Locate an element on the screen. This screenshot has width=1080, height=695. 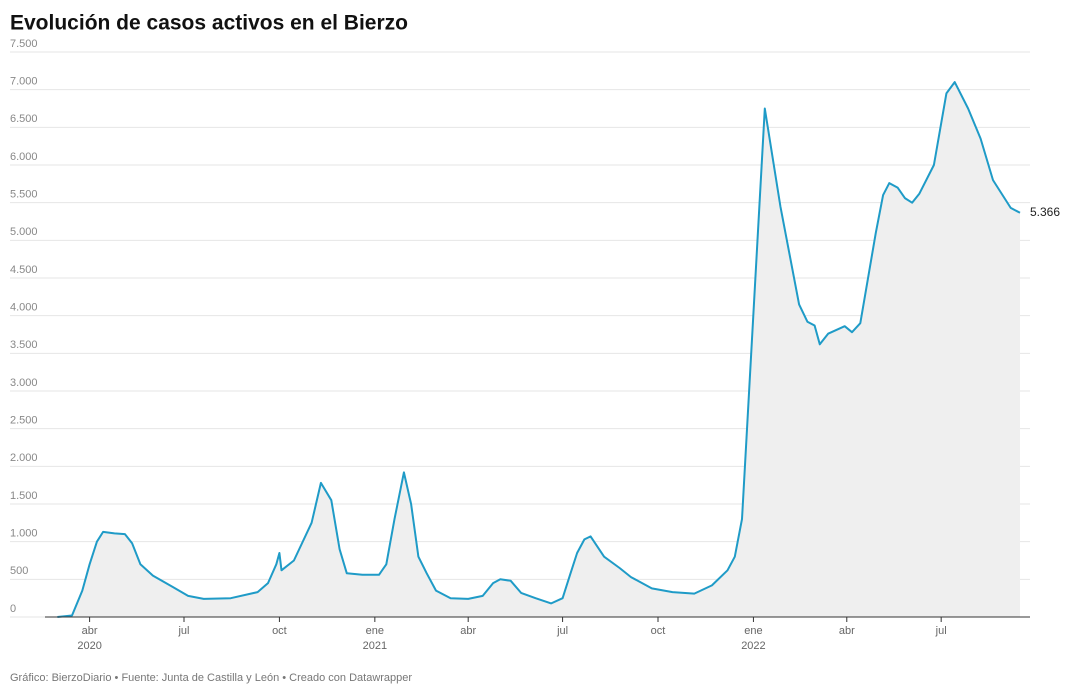
value-label: 5.366 is located at coordinates (1045, 212).